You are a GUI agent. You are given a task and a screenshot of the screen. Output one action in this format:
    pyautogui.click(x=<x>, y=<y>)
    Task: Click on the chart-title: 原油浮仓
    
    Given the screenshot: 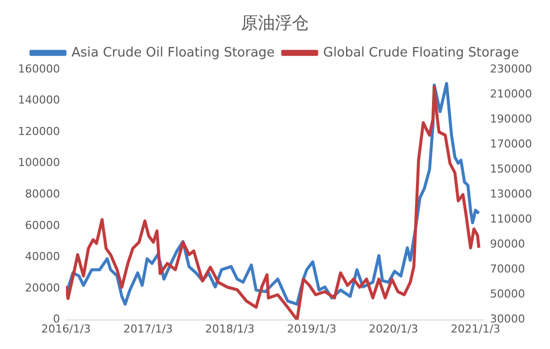 What is the action you would take?
    pyautogui.click(x=275, y=24)
    